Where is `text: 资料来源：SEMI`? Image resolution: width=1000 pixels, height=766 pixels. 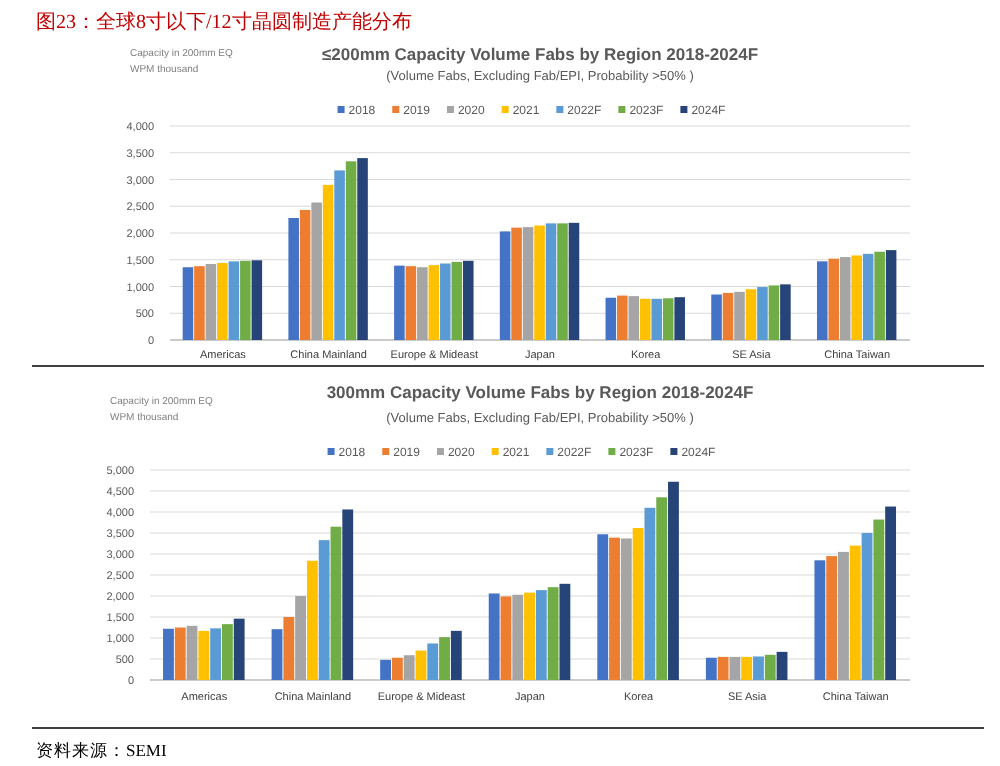
text: 资料来源：SEMI is located at coordinates (101, 750).